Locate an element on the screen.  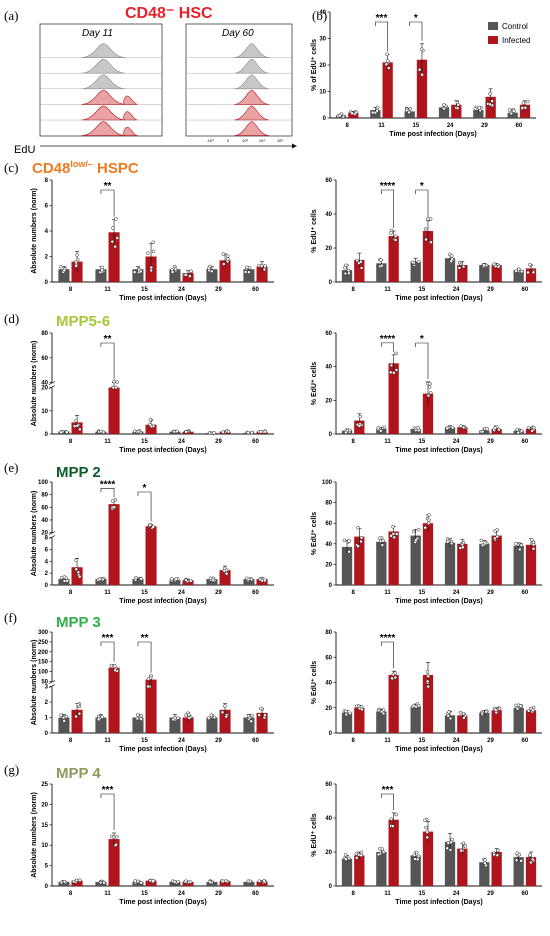
significance-label: * is located at coordinates (422, 339).